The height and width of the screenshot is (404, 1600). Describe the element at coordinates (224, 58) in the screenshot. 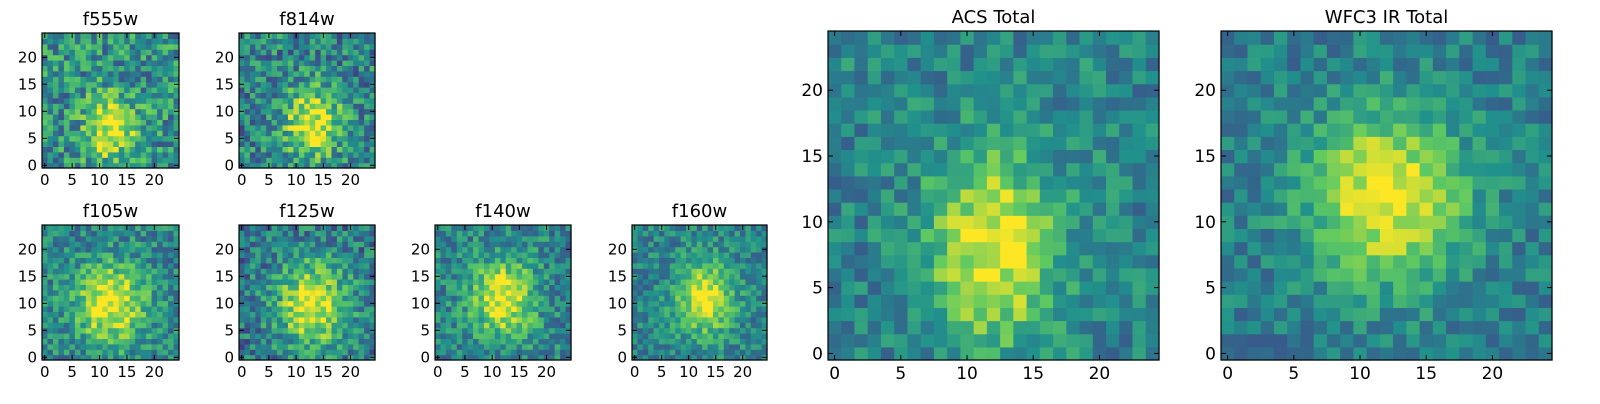

I see `y-tick-label: 20` at that location.